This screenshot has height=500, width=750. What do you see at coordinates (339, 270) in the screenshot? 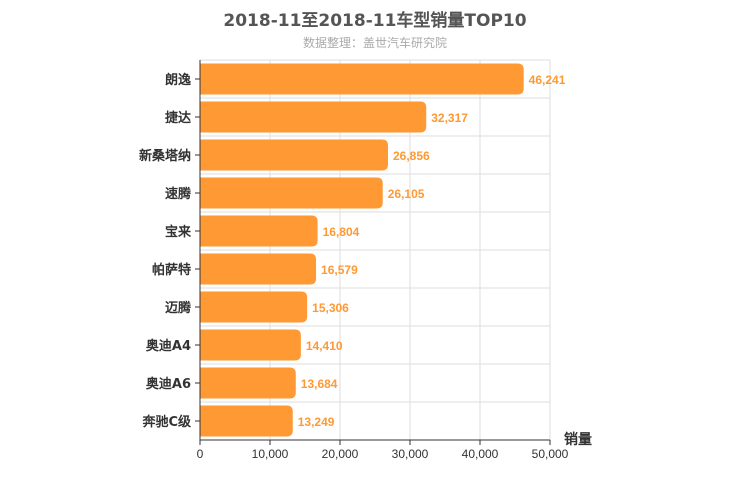
I see `value-label: 16,579` at bounding box center [339, 270].